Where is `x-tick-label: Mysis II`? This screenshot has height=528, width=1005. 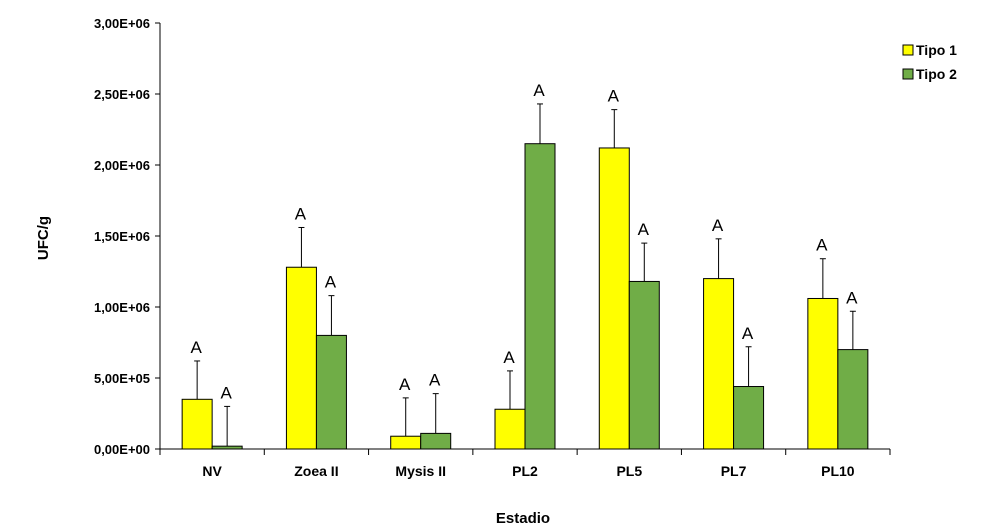
x-tick-label: Mysis II is located at coordinates (420, 471).